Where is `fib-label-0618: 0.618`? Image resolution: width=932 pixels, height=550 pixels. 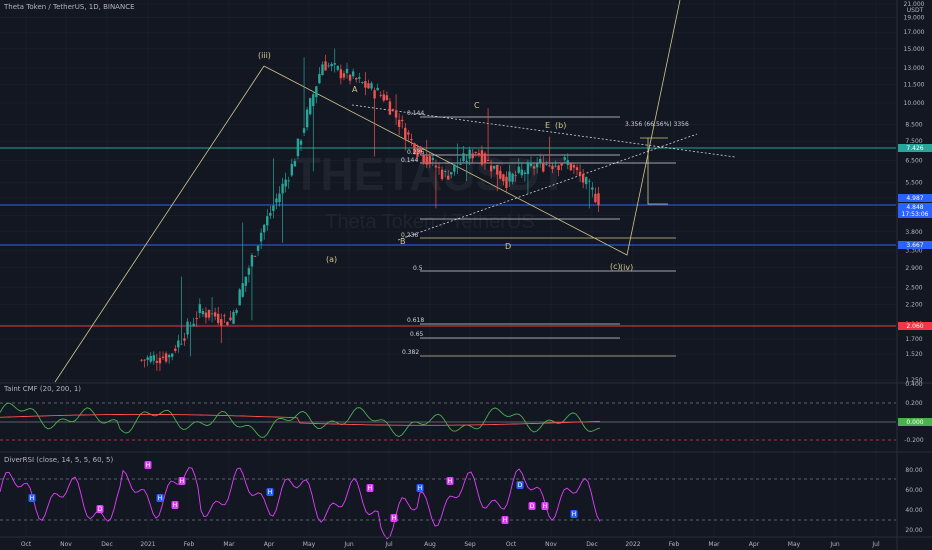
fib-label-0618: 0.618 is located at coordinates (415, 320).